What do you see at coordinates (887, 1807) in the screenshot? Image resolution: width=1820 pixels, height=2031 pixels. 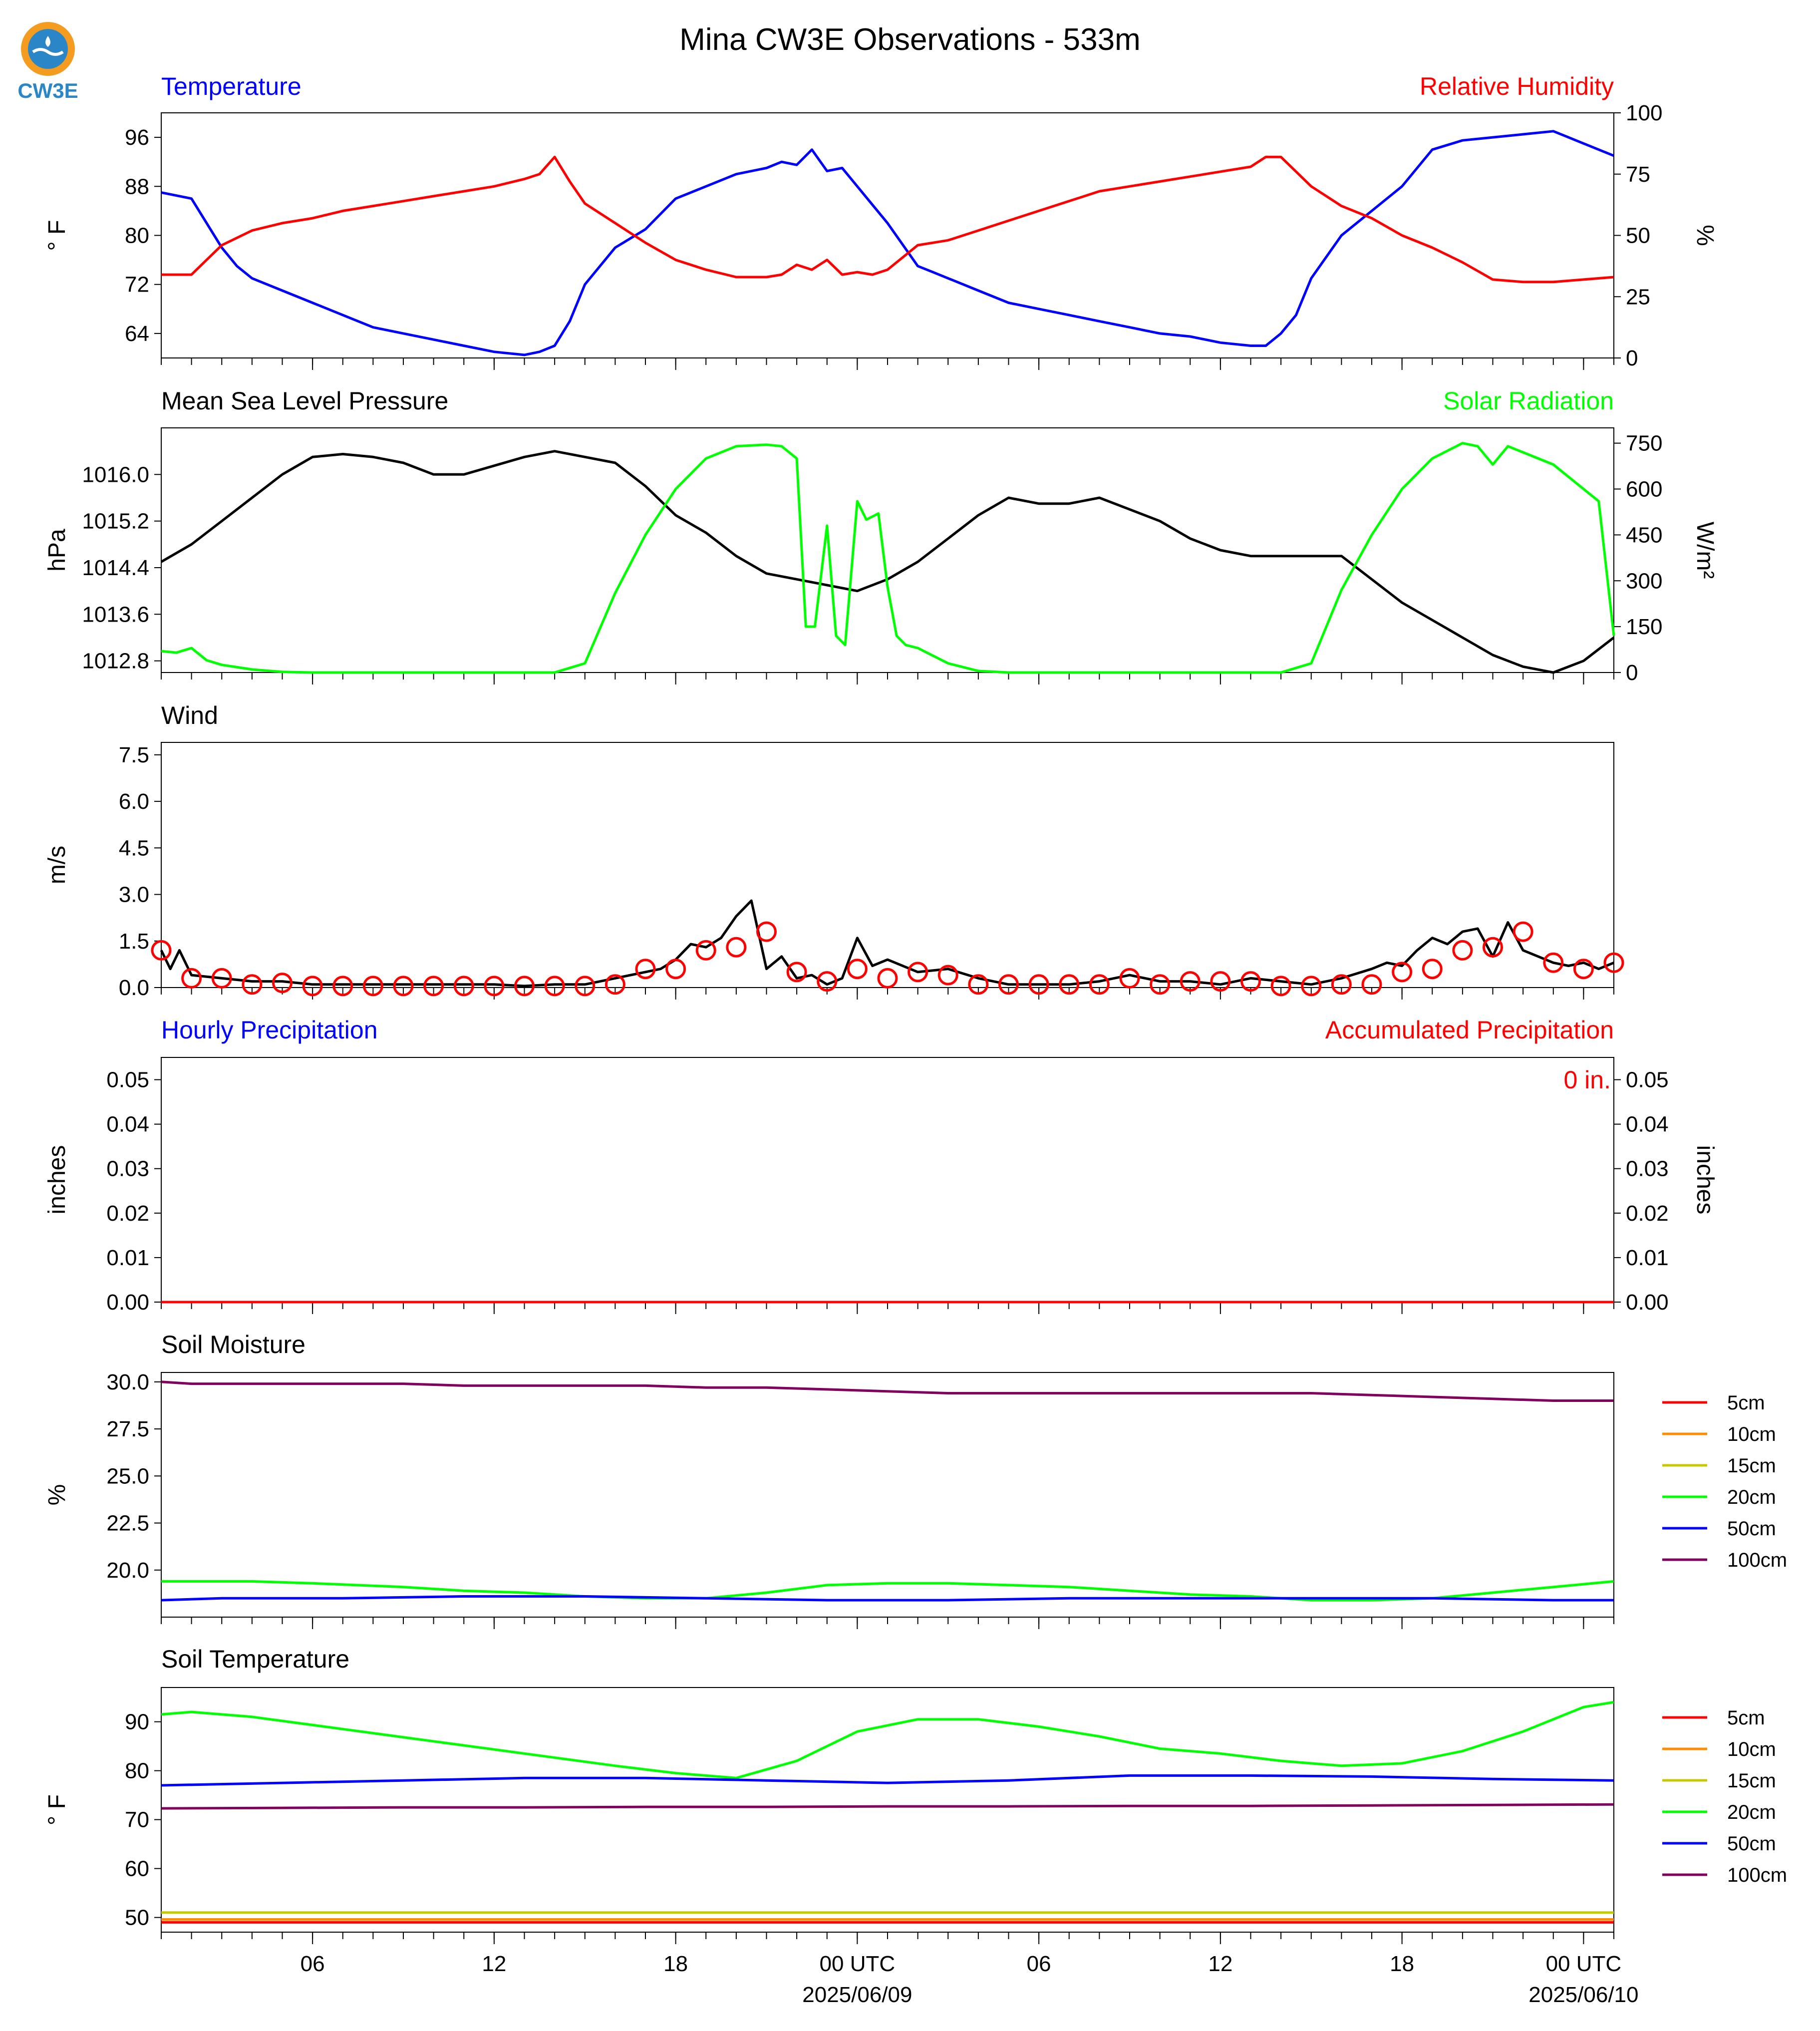 I see `series-line-100cm` at bounding box center [887, 1807].